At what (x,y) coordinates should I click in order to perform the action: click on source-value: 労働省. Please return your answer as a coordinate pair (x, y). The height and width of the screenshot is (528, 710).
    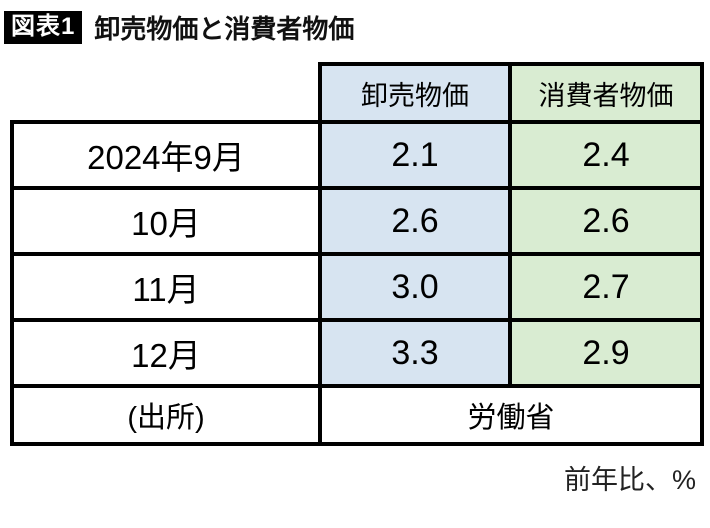
    Looking at the image, I should click on (511, 415).